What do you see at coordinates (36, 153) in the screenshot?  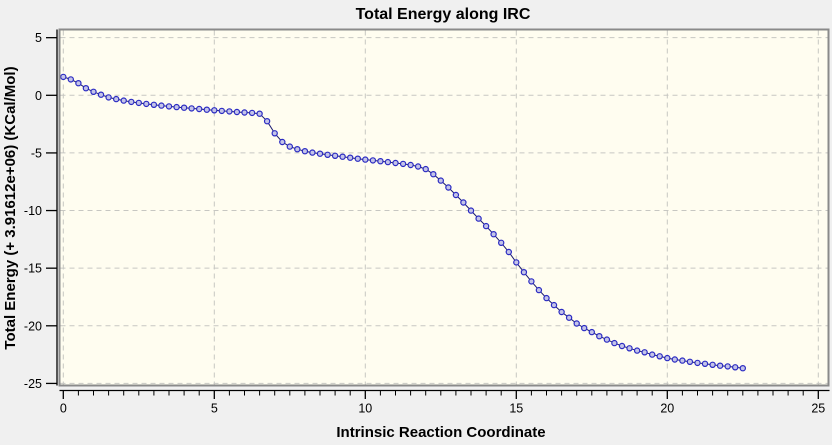 I see `y-tick-label: -5` at bounding box center [36, 153].